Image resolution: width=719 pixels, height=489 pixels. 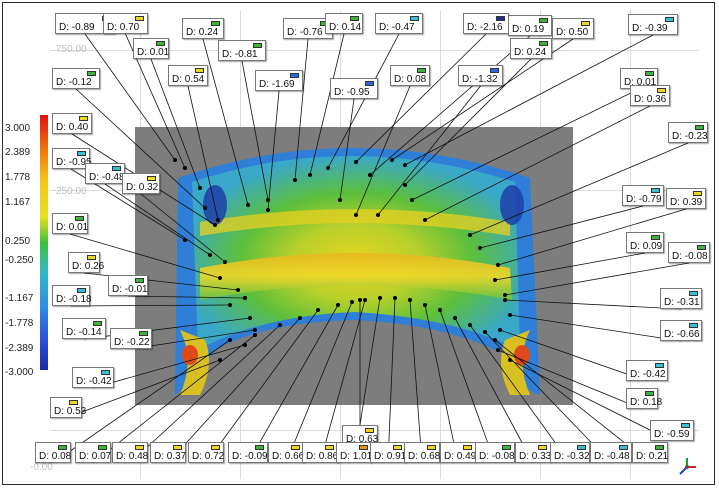 I want to click on deviation-callout: D: -0.01, so click(x=128, y=285).